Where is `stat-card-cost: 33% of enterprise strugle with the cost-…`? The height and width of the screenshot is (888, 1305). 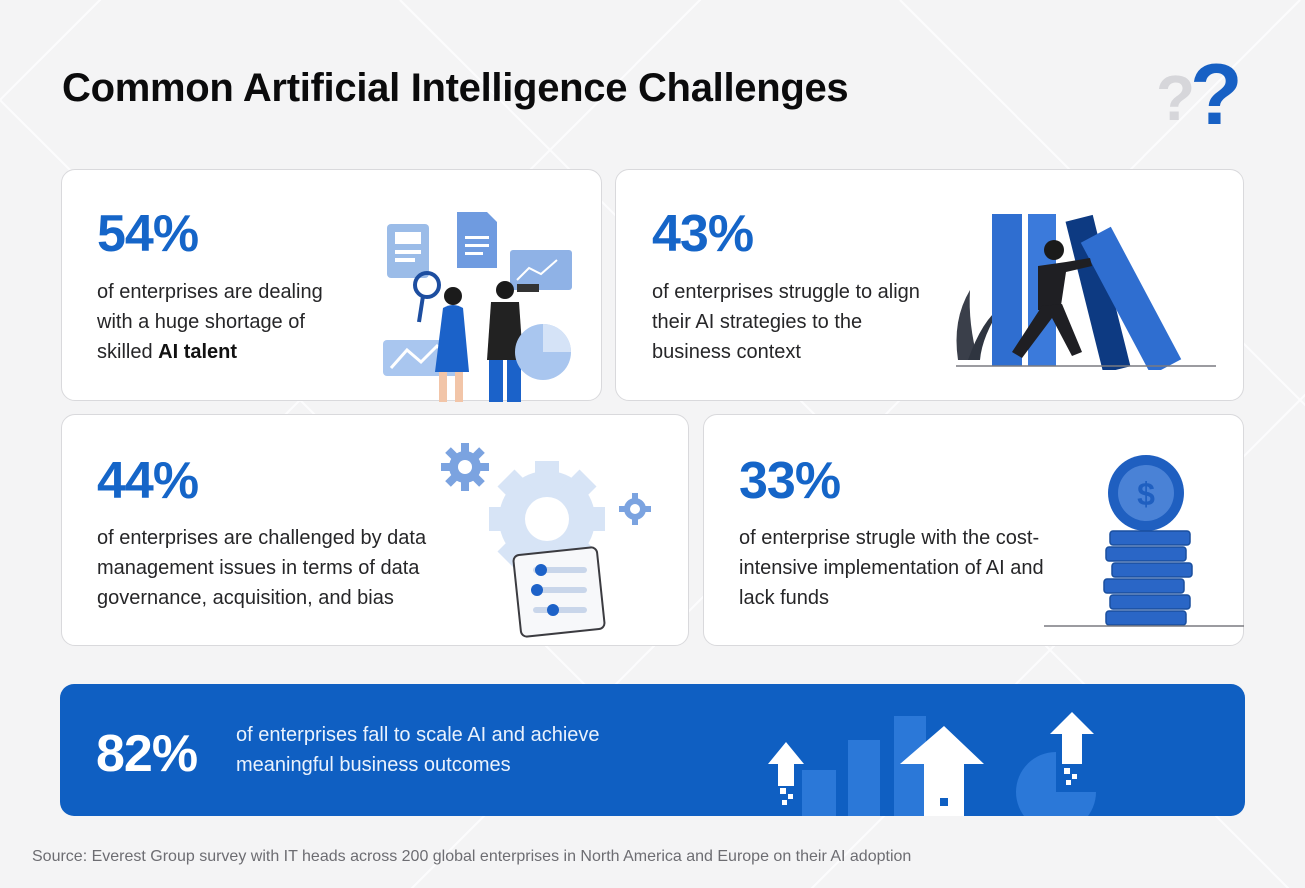 stat-card-cost: 33% of enterprise strugle with the cost-… is located at coordinates (973, 530).